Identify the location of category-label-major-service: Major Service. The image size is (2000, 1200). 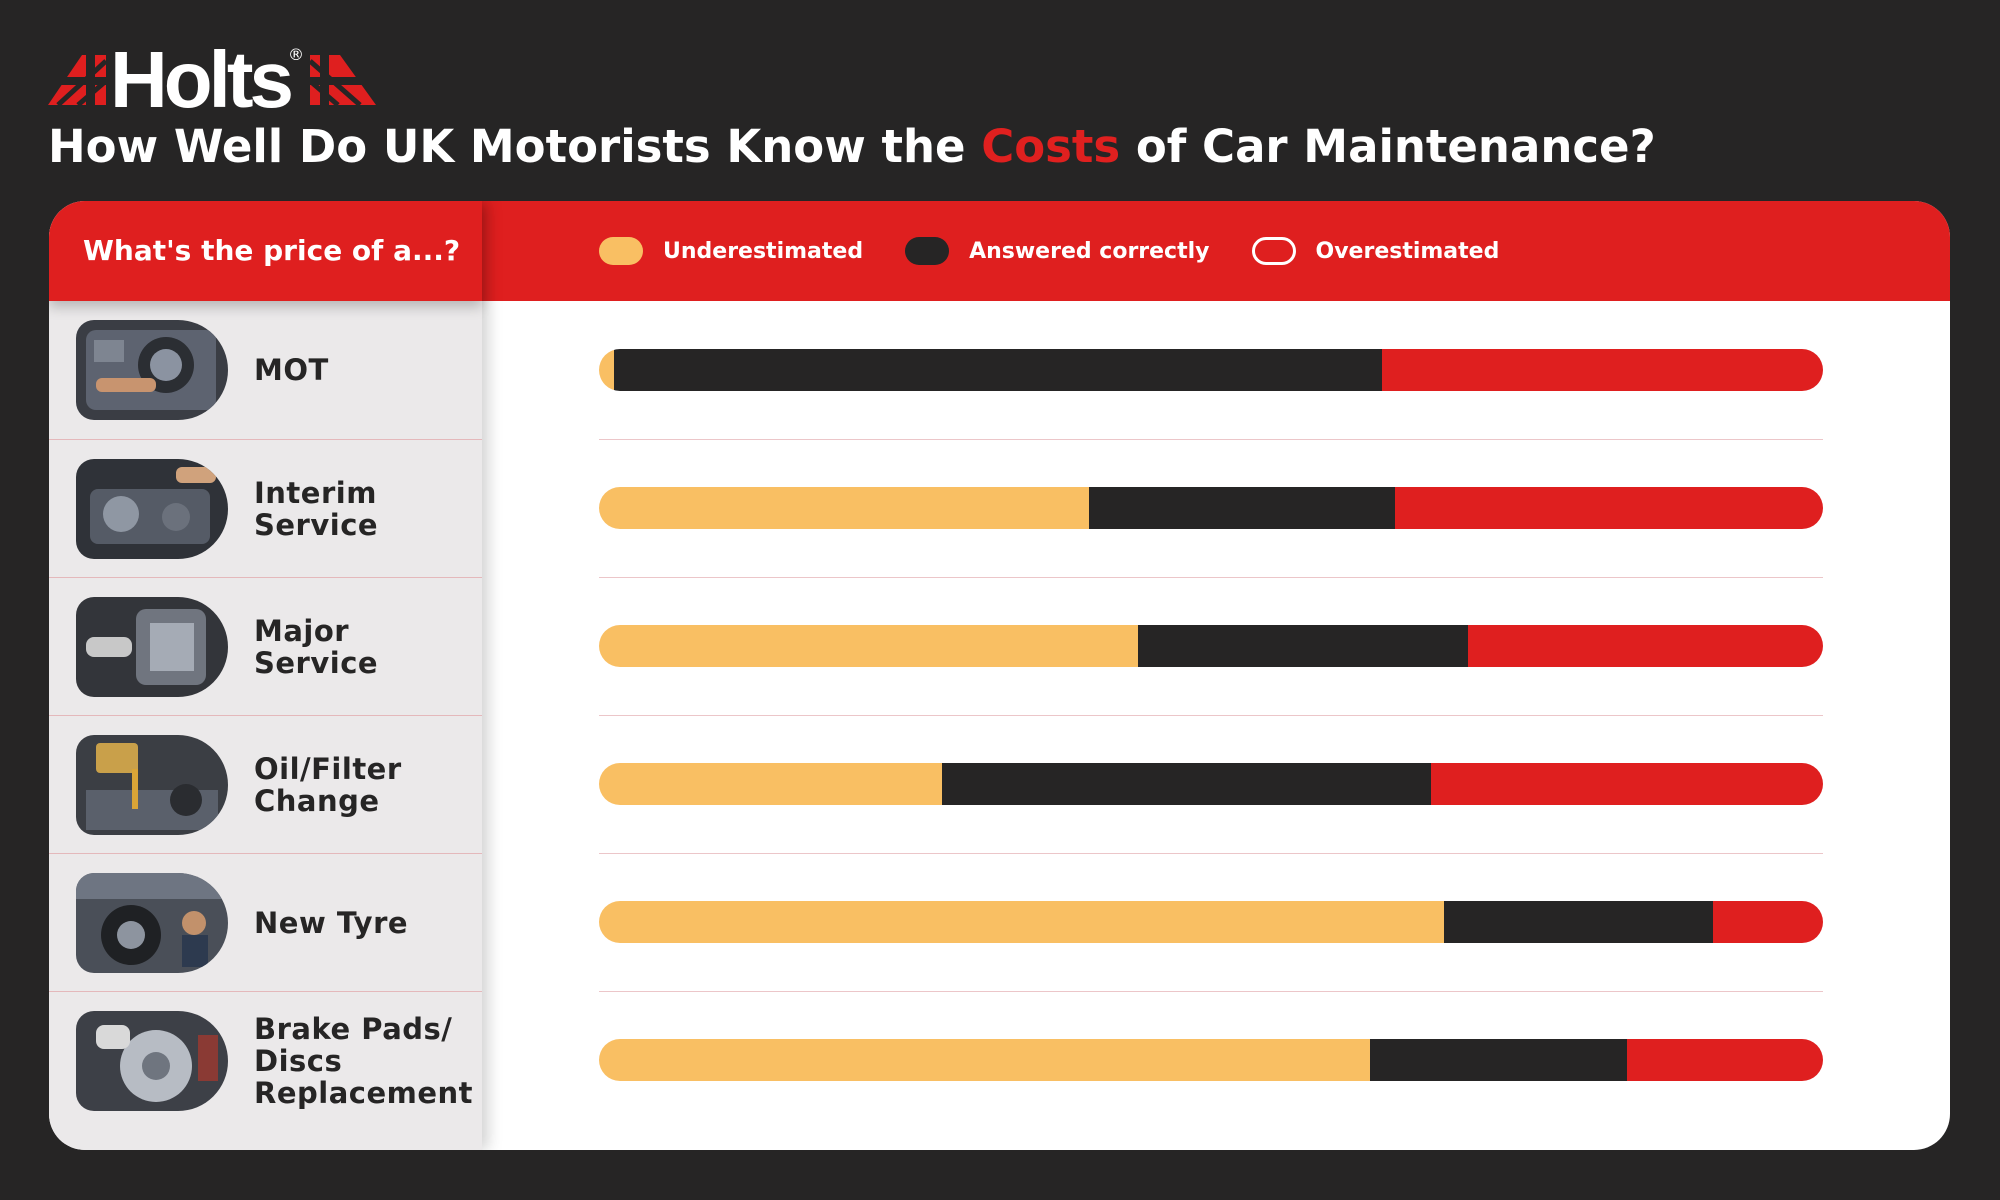
(316, 647).